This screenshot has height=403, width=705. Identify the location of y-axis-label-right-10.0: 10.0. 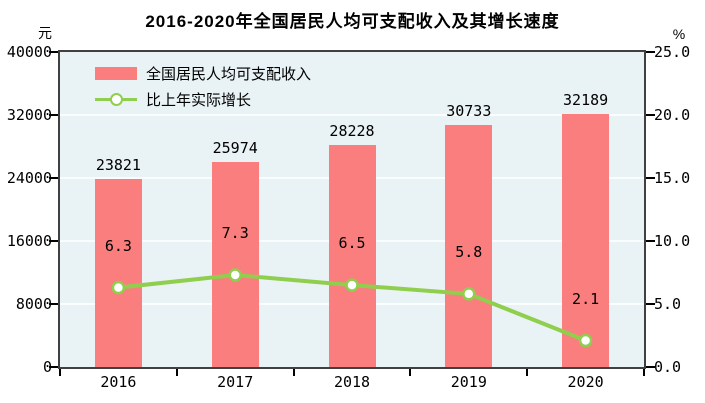
(672, 241).